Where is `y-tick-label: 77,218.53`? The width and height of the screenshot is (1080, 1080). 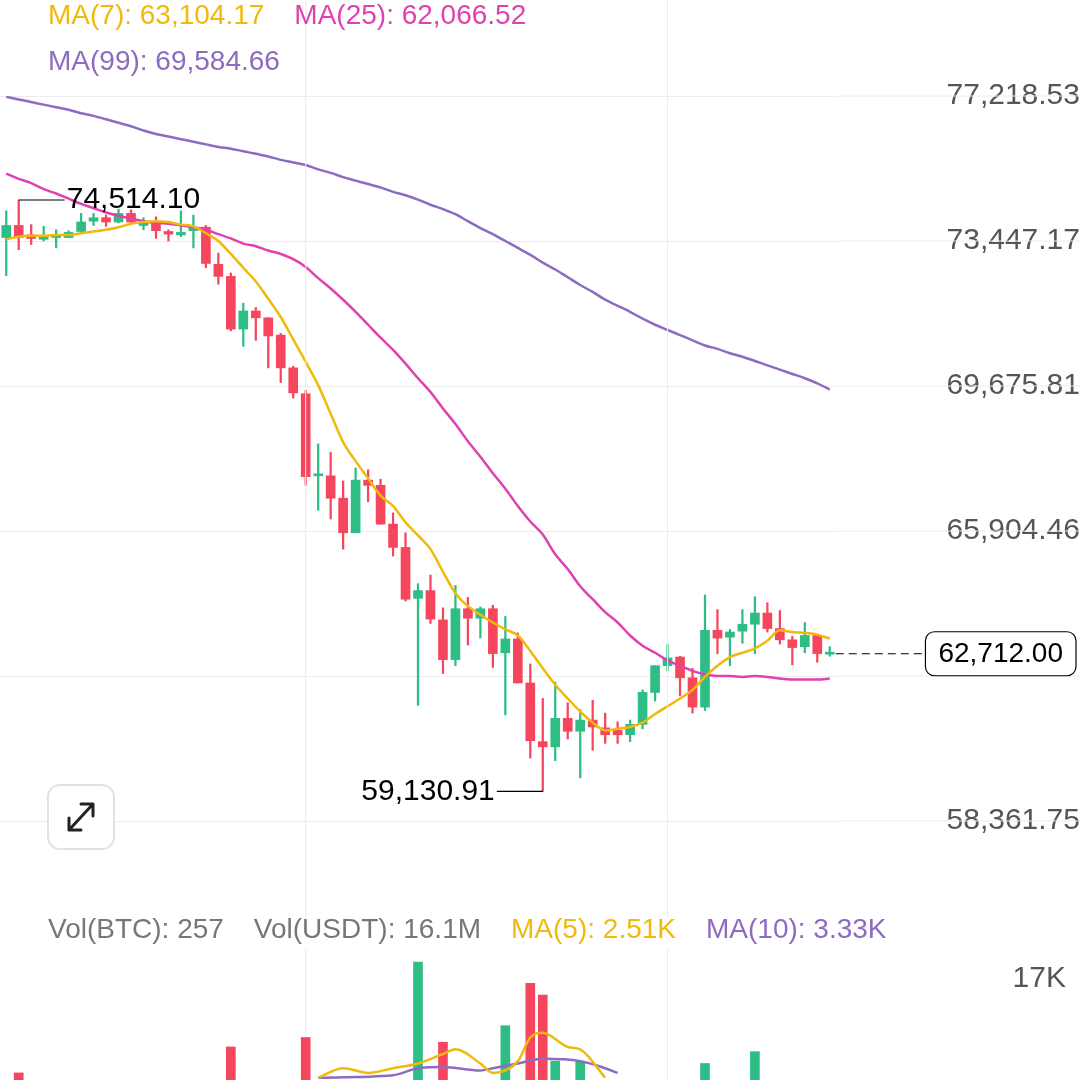
y-tick-label: 77,218.53 is located at coordinates (1013, 94).